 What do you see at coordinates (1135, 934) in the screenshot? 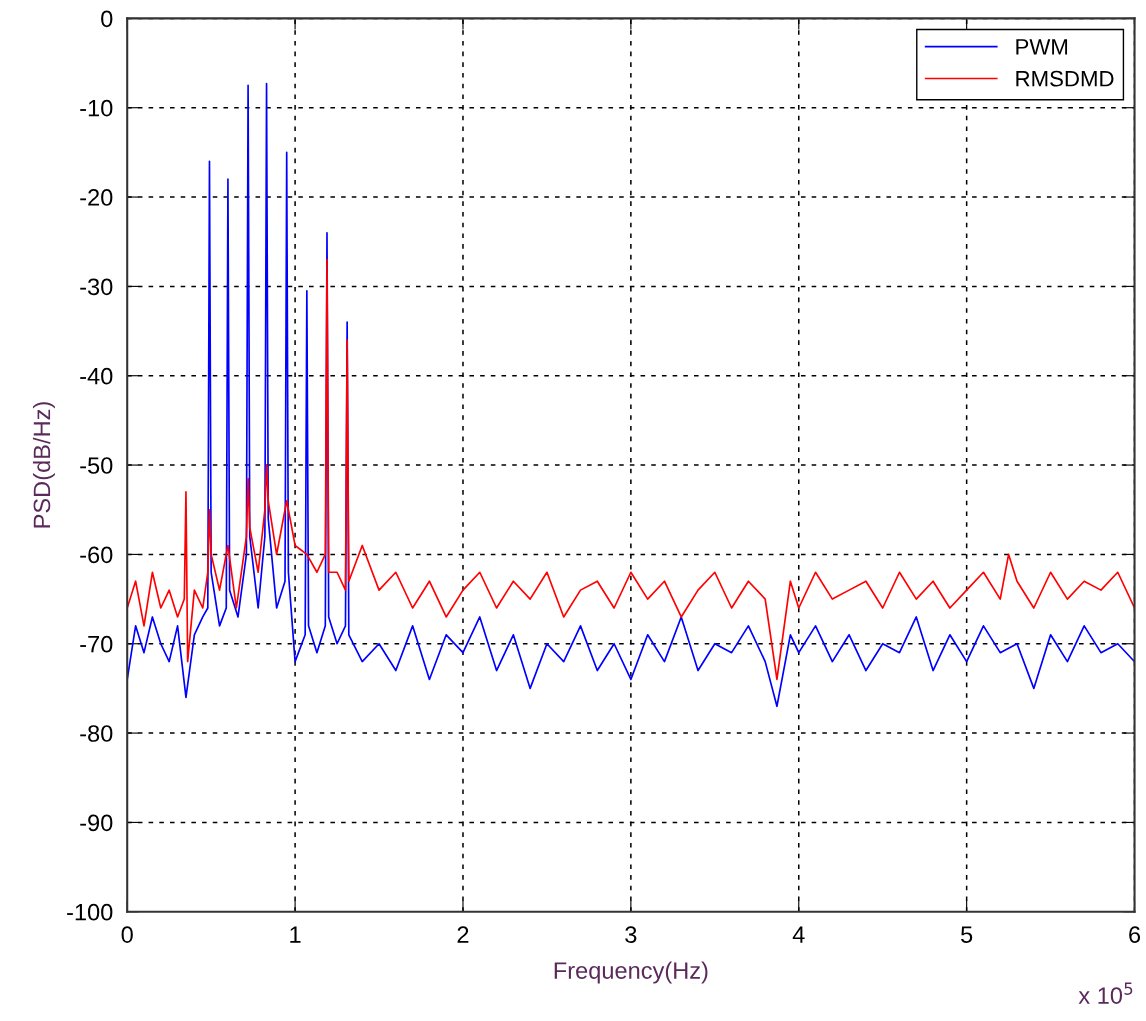
I see `x-tick-label: 6` at bounding box center [1135, 934].